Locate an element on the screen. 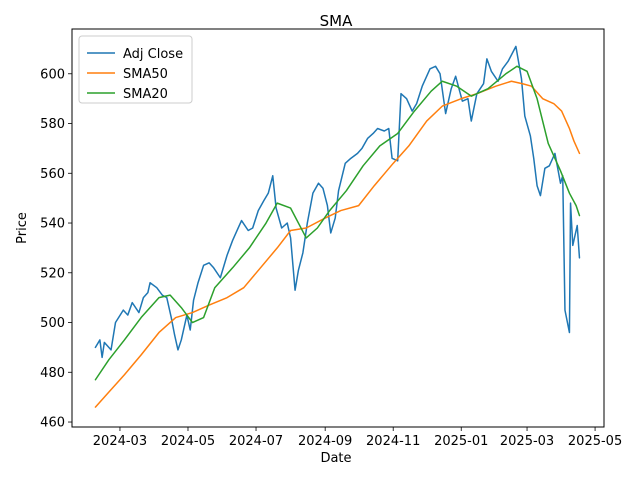  y-tick-label-0: 460 is located at coordinates (52, 423).